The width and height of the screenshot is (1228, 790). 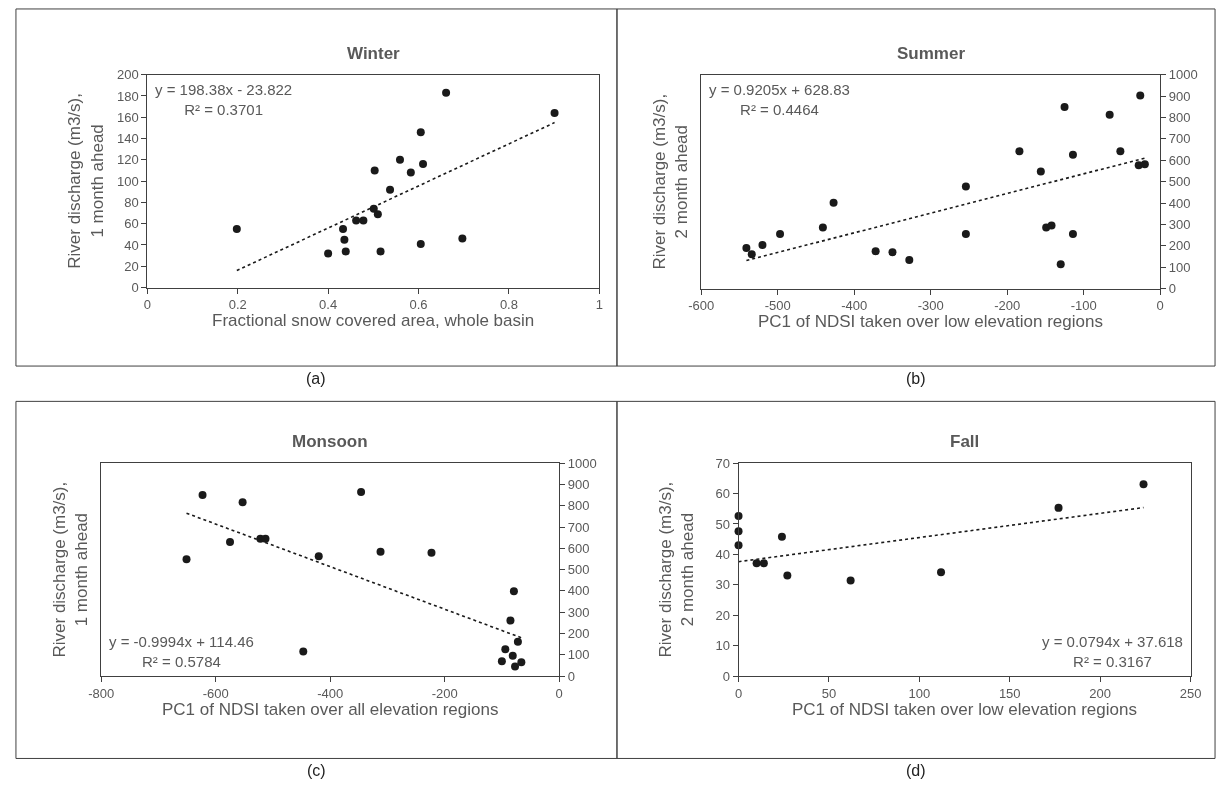 I want to click on y2-tick-label: 100, so click(x=578, y=655).